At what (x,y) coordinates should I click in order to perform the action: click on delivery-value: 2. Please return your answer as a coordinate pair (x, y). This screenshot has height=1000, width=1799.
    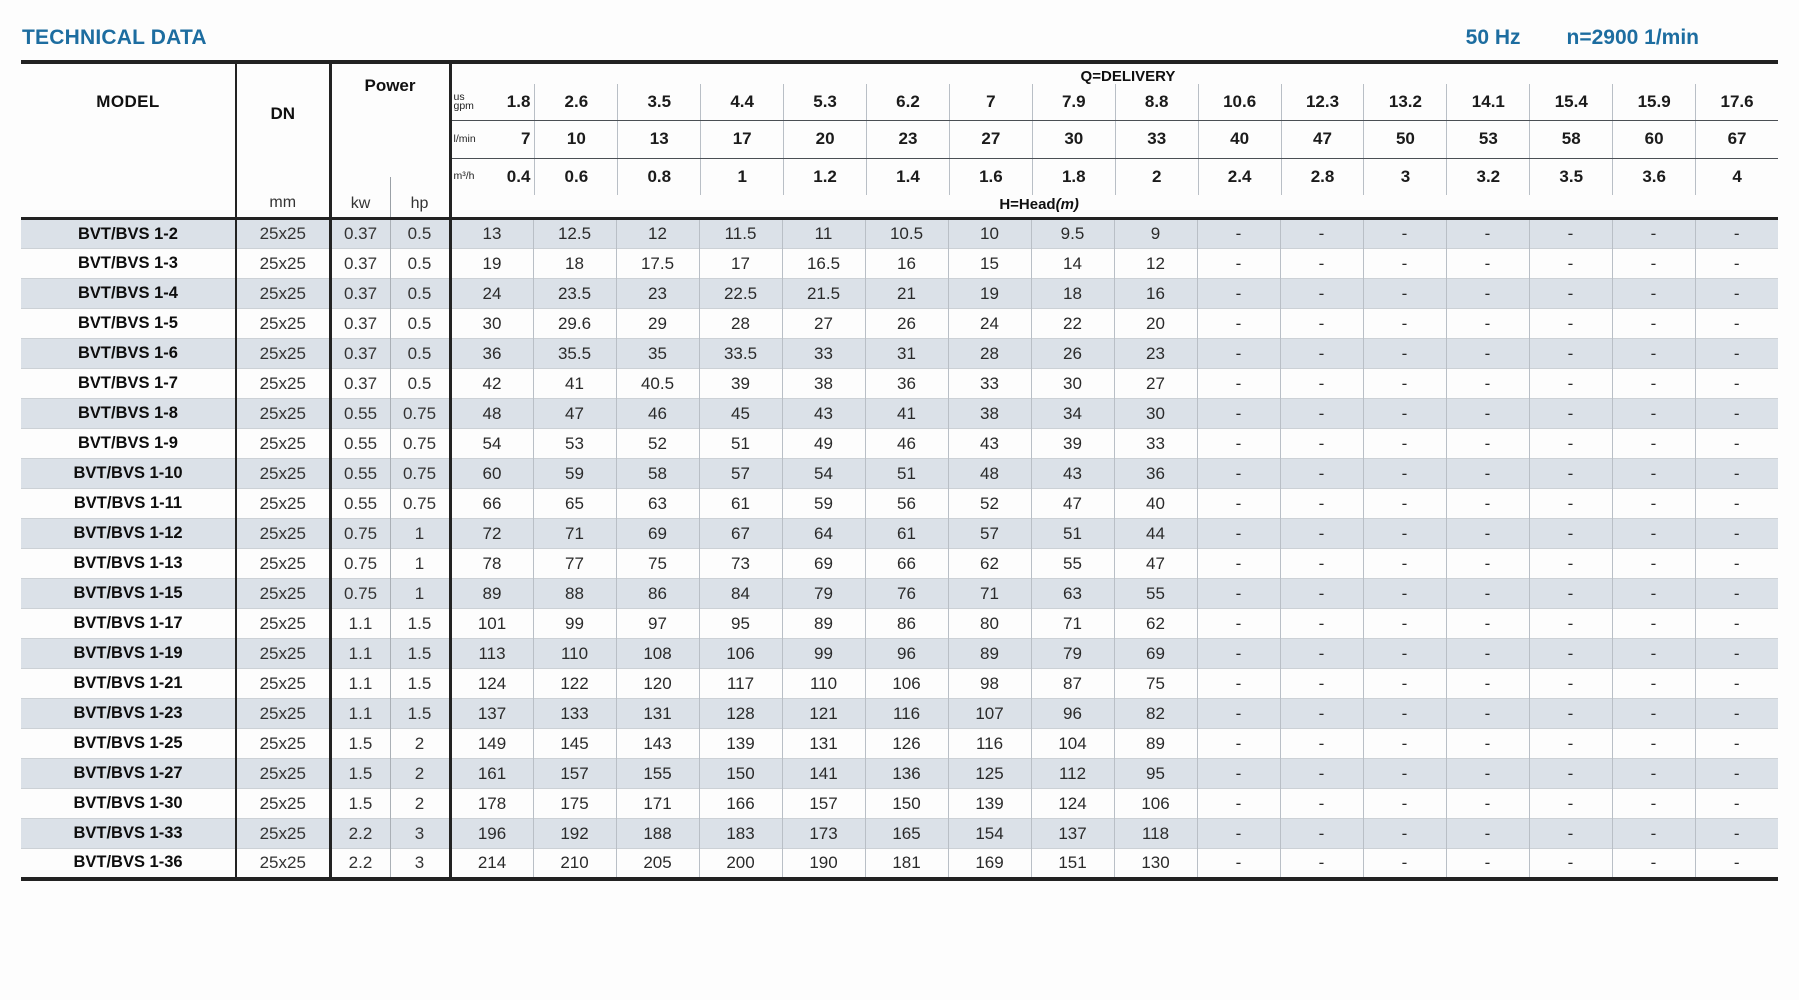
    Looking at the image, I should click on (1156, 176).